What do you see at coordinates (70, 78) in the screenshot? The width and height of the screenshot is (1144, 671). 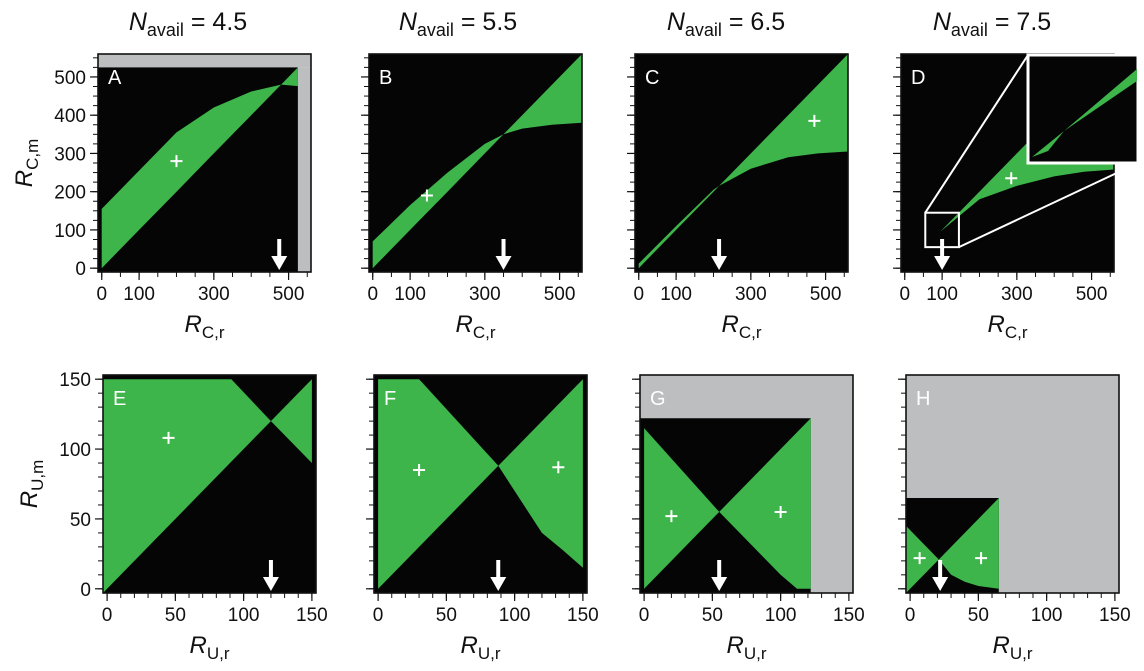 I see `y-tick-label-a: 500` at bounding box center [70, 78].